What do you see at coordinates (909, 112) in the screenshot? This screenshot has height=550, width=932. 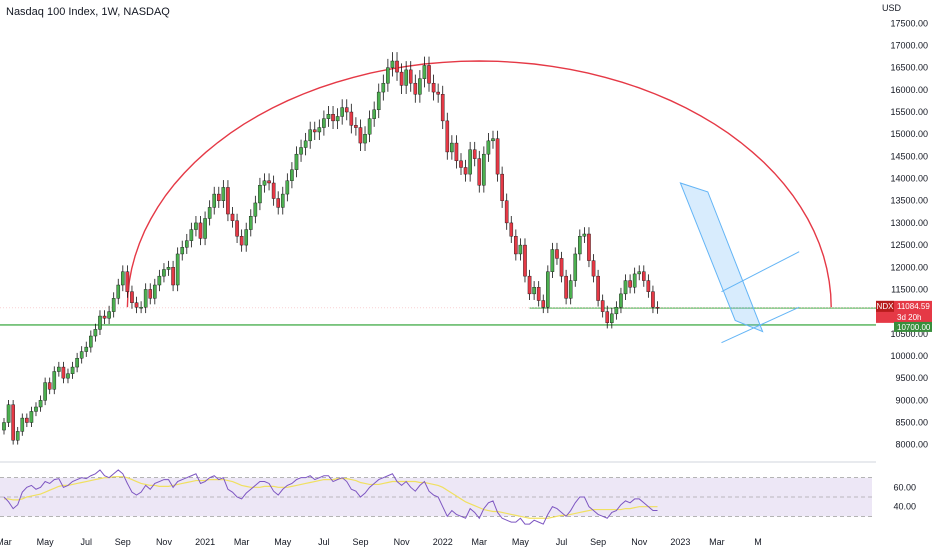 I see `y-tick-label: 15500.00` at bounding box center [909, 112].